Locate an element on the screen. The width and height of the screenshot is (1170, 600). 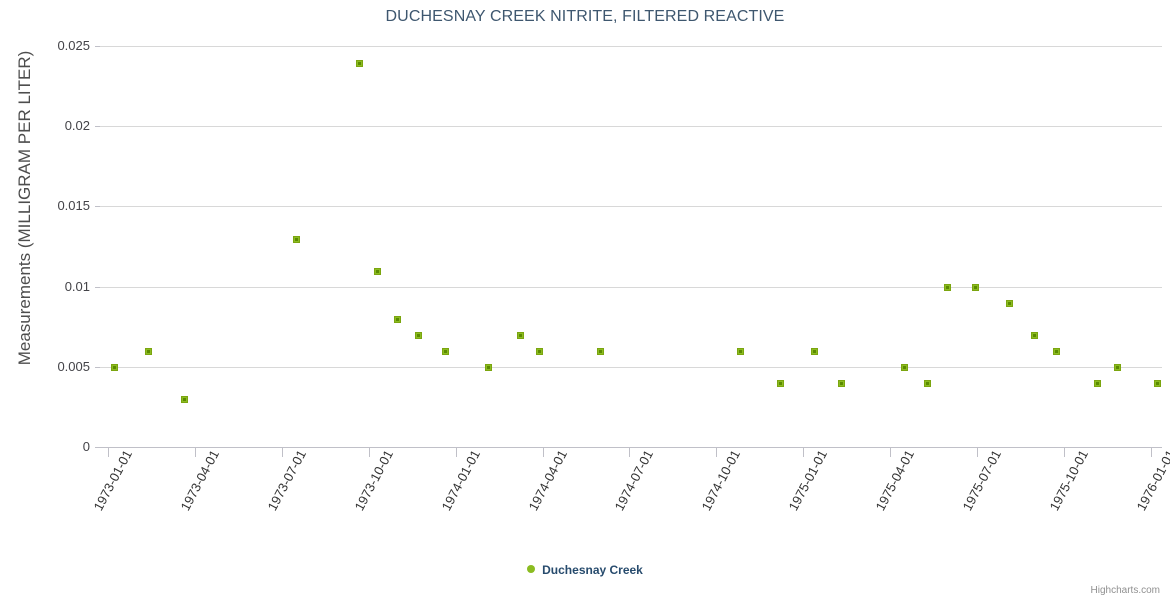
legend-item-duchesnay-creek: Duchesnay Creek is located at coordinates (585, 569).